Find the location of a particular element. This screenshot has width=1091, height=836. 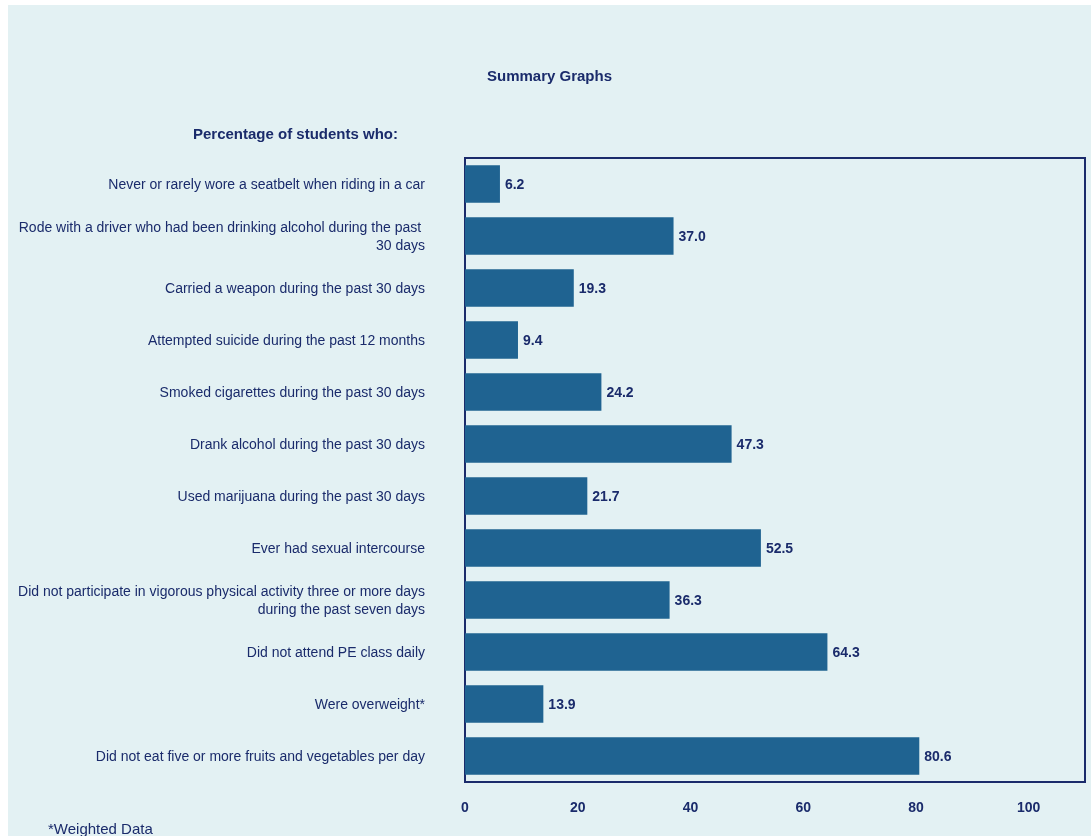

y-tick-label: Attempted suicide during the past 12 months is located at coordinates (286, 340).